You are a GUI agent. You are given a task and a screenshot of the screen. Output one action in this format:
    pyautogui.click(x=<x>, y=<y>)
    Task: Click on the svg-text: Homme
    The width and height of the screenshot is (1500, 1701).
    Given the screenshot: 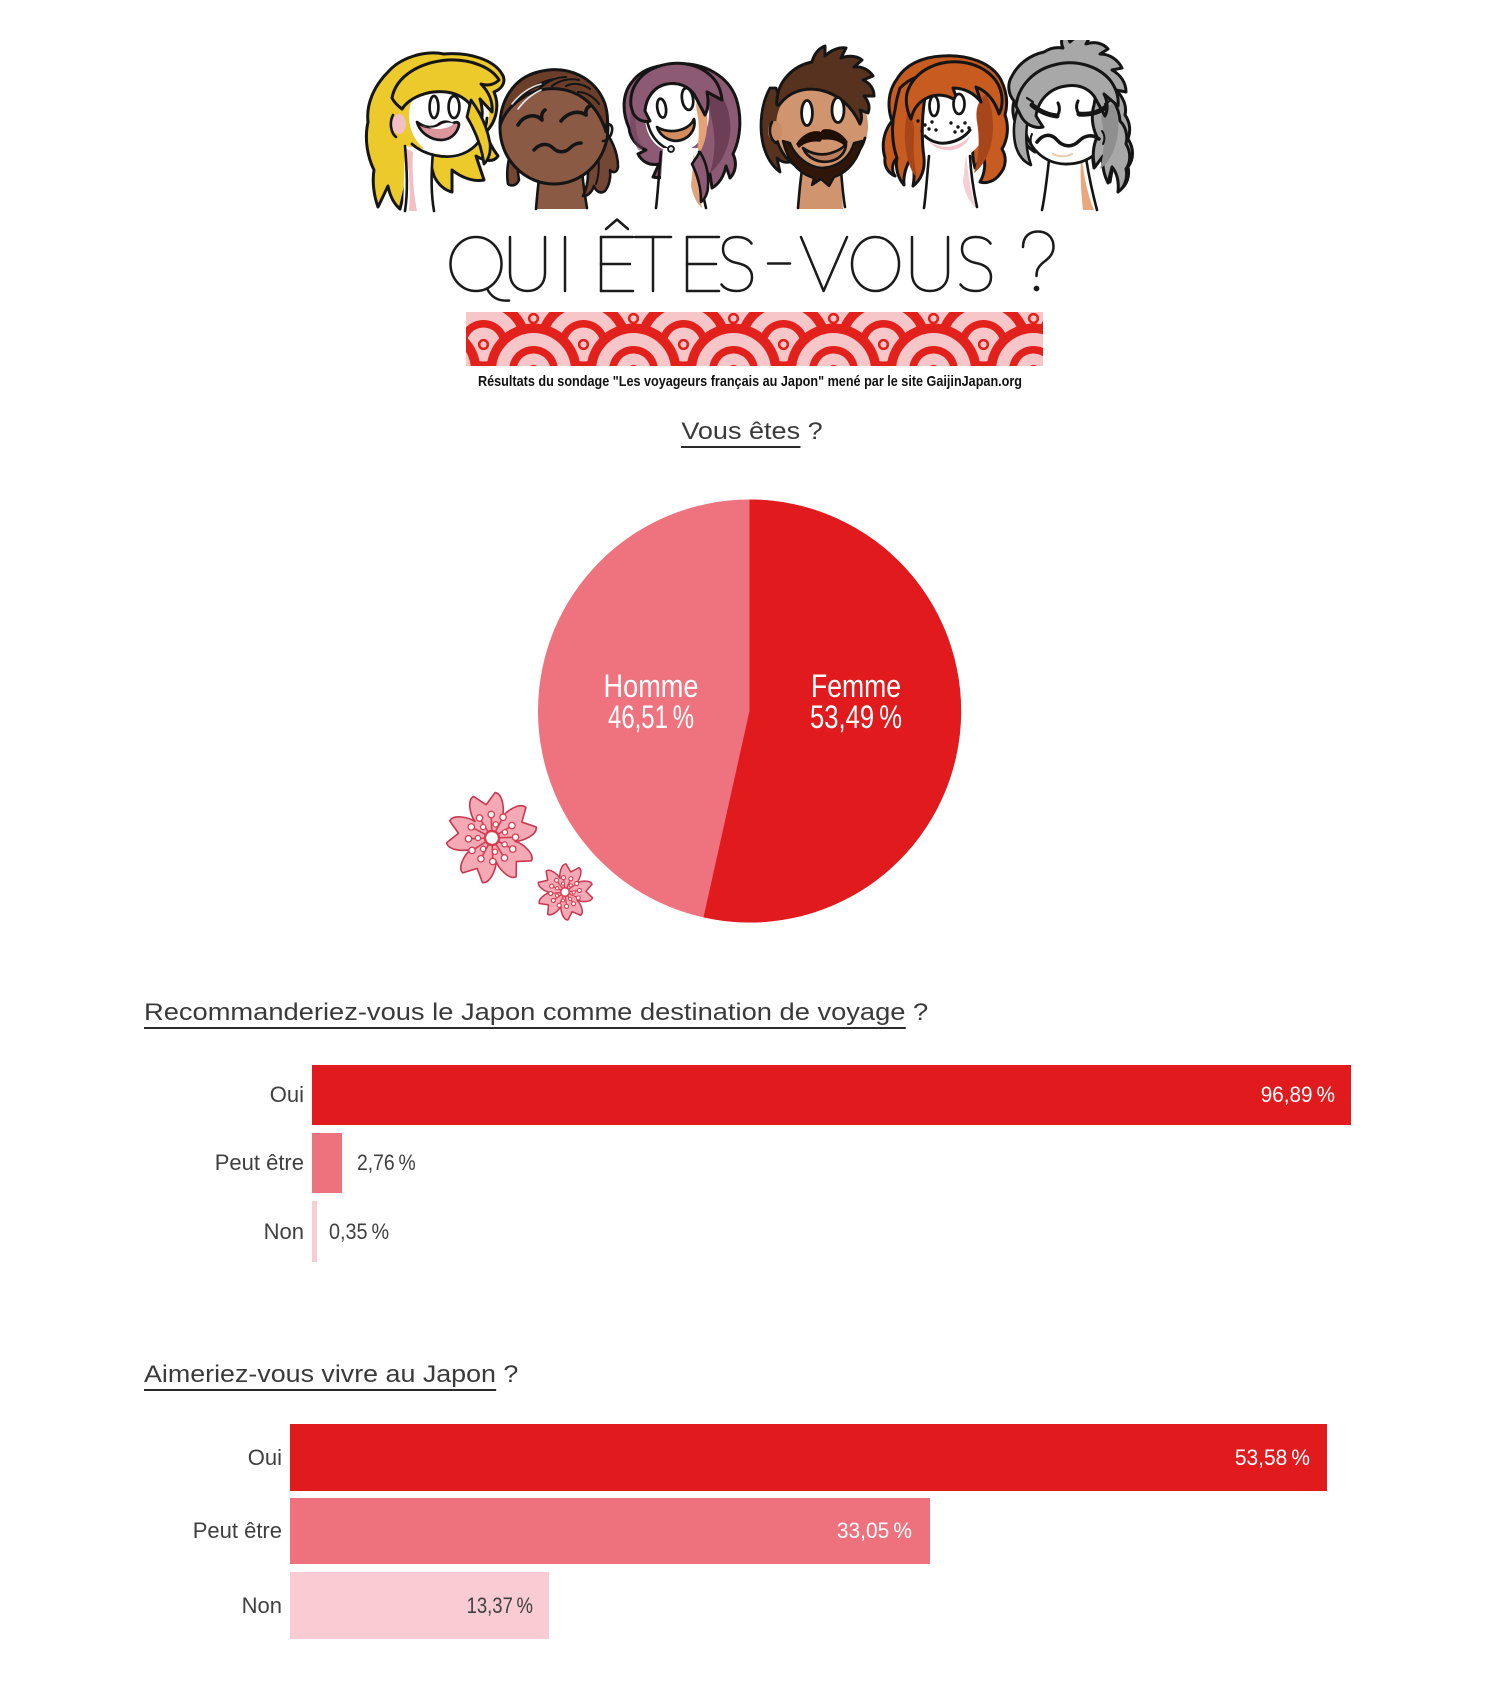 What is the action you would take?
    pyautogui.click(x=651, y=686)
    